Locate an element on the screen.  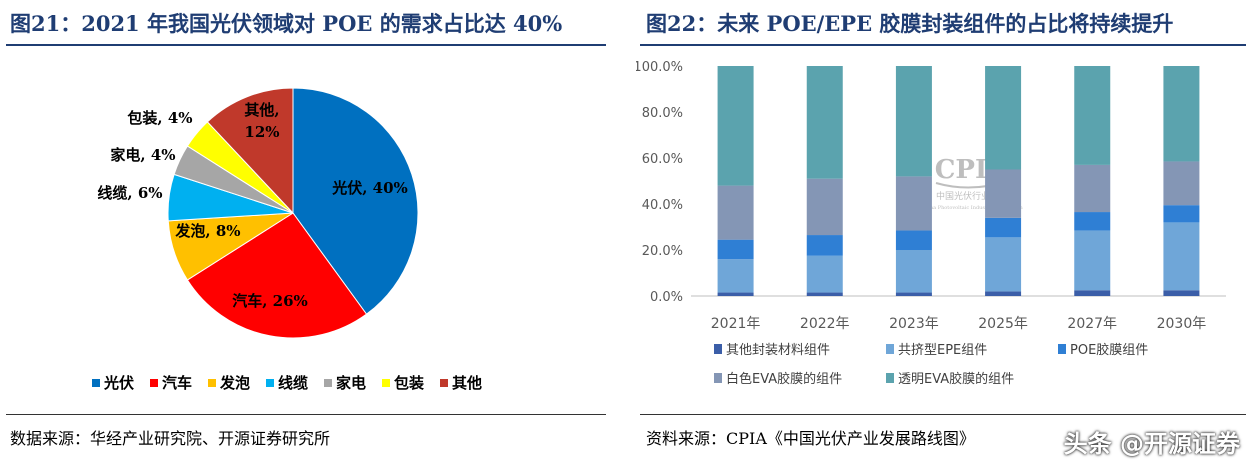
cpia-logo-en: China Photovoltaic Industry Association is located at coordinates (972, 208).